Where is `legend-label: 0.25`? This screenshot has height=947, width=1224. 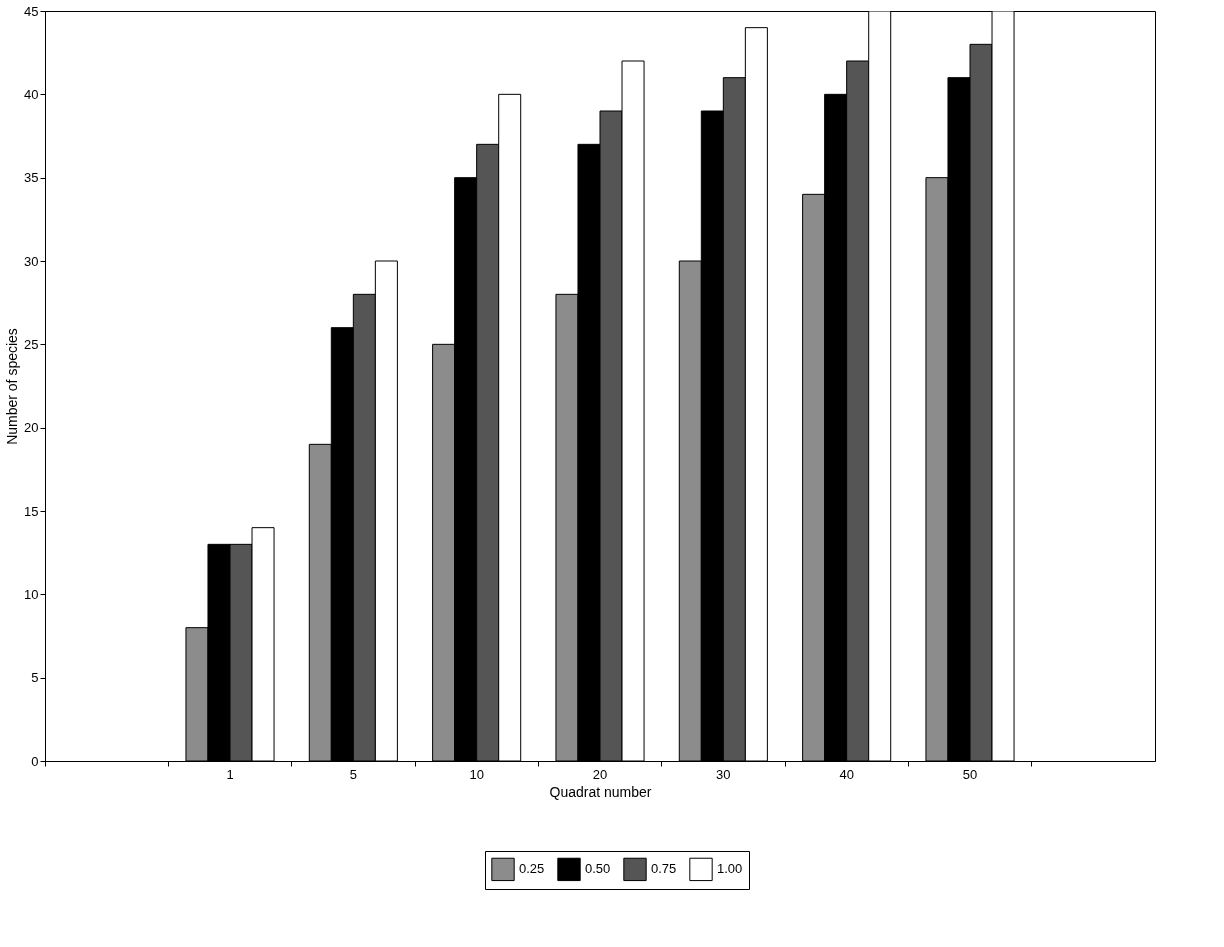 legend-label: 0.25 is located at coordinates (532, 869).